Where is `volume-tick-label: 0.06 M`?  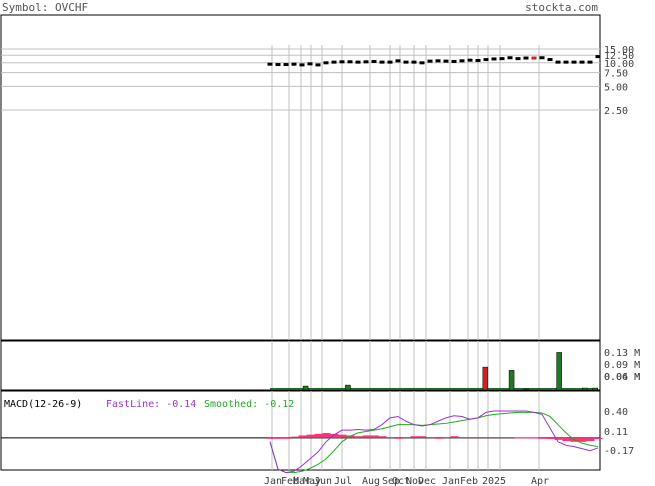
volume-tick-label: 0.06 M is located at coordinates (622, 377).